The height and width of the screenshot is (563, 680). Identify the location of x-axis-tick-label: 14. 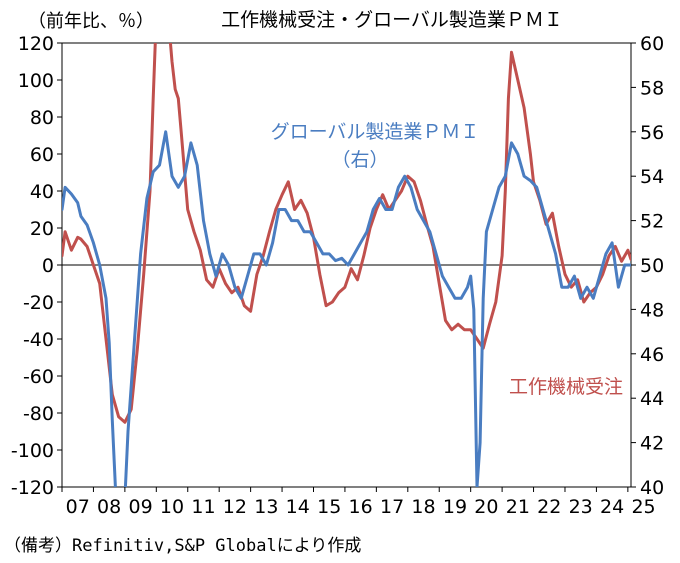
(298, 507).